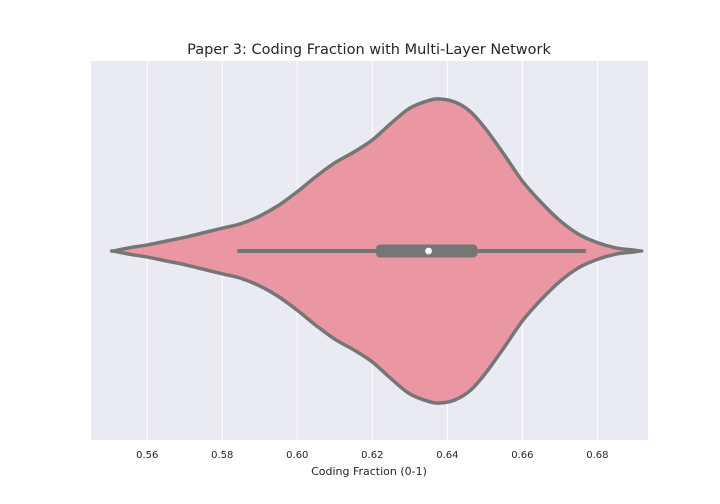  I want to click on x-axis-ticks: 0.56 0.58 0.60 0.62 0.64 0.66 0.68, so click(372, 455).